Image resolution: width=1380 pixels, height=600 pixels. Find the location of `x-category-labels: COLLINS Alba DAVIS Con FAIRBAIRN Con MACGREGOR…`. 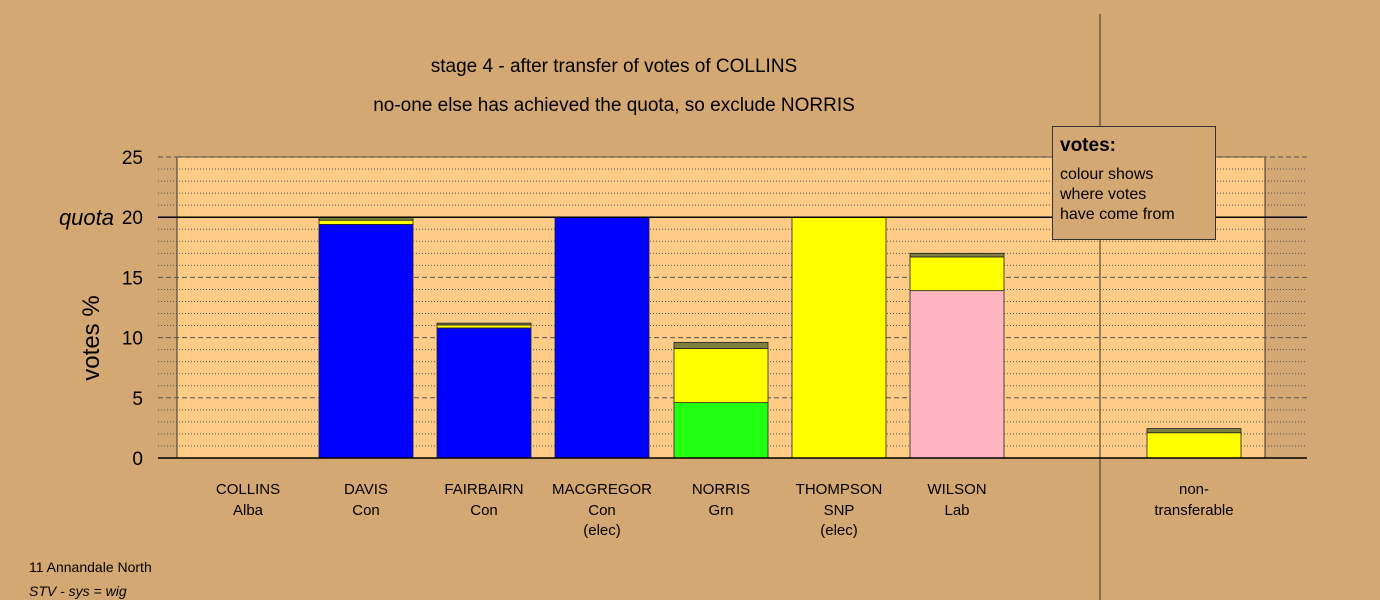

x-category-labels: COLLINS Alba DAVIS Con FAIRBAIRN Con MACGREGOR… is located at coordinates (725, 510).